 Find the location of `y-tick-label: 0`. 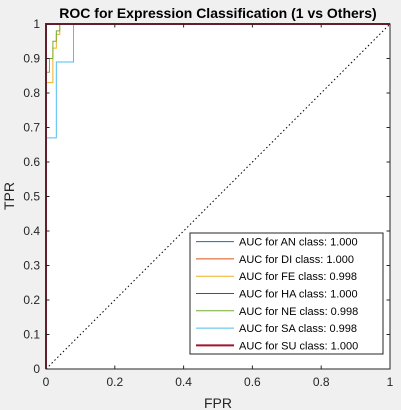

y-tick-label: 0 is located at coordinates (36, 369).